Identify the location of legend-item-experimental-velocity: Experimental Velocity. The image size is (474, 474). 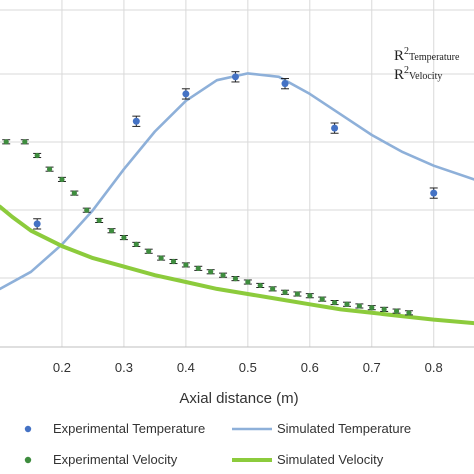
(101, 459).